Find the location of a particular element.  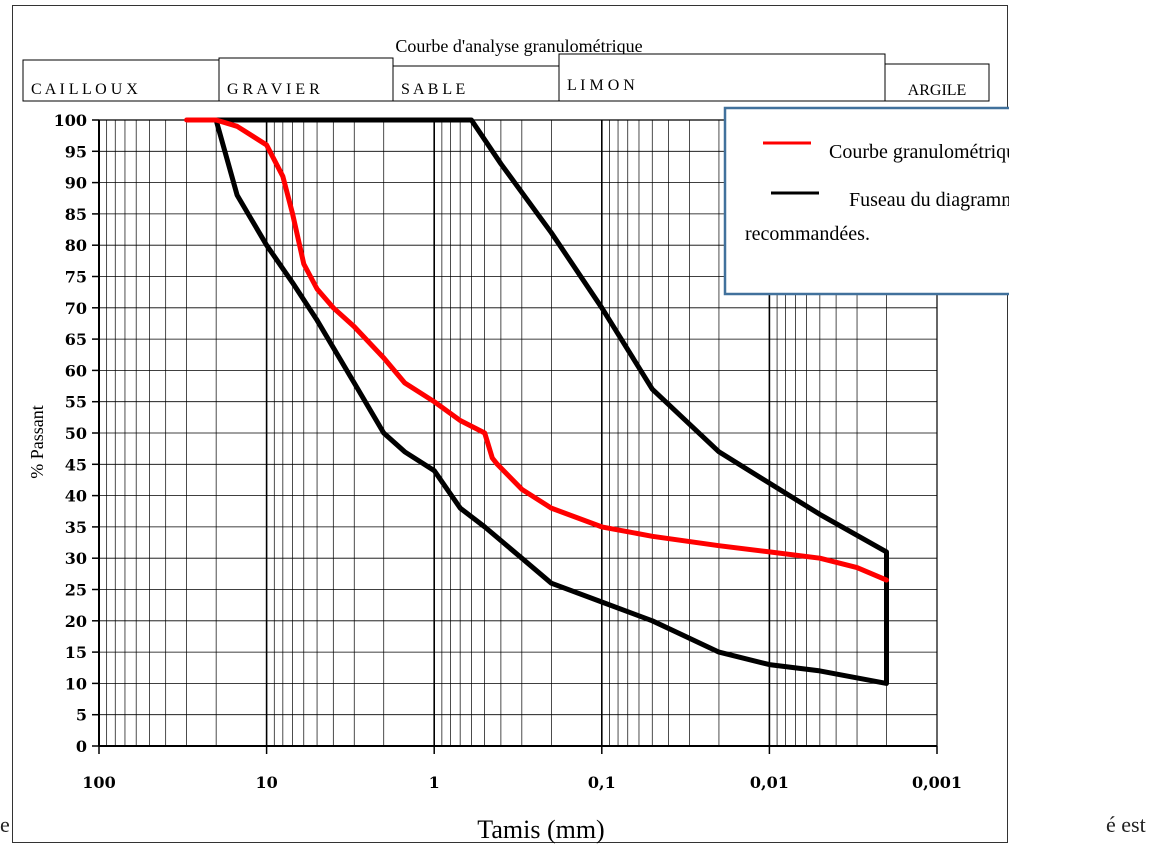

soil-class-label: G R A V I E R is located at coordinates (273, 89).